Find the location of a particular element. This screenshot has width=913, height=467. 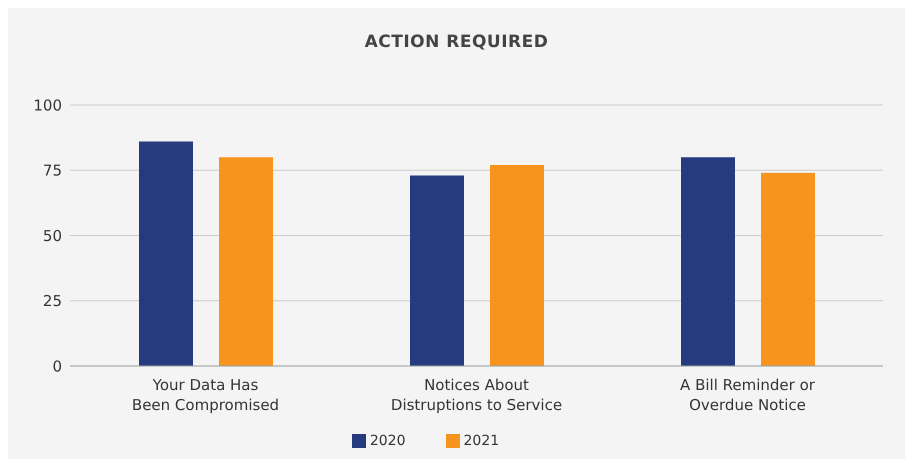

x-tick-label: Notices About Distruptions to Service is located at coordinates (476, 395).